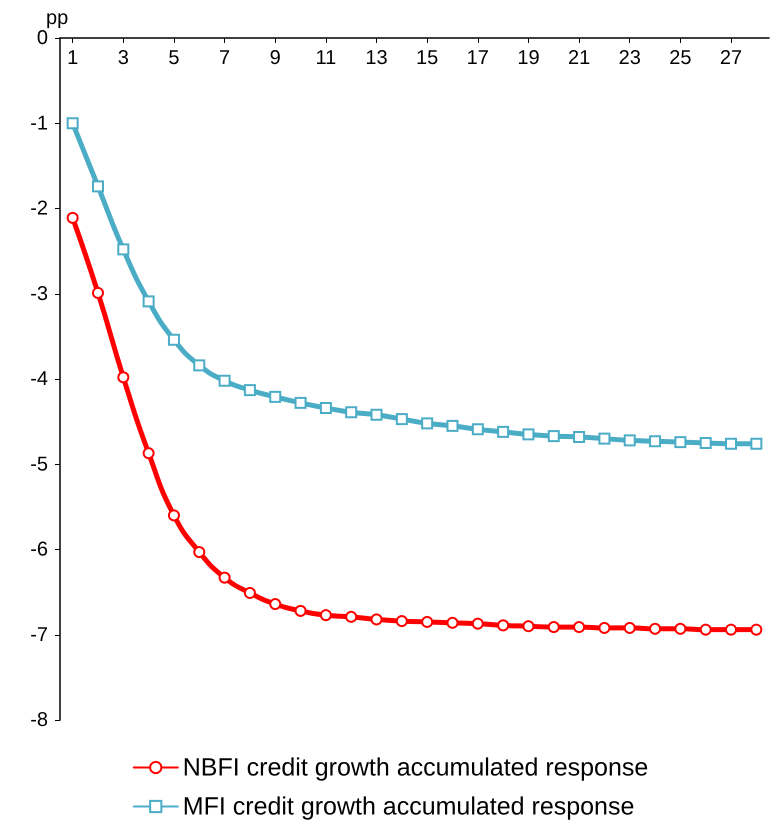 The width and height of the screenshot is (773, 824). Describe the element at coordinates (39, 293) in the screenshot. I see `y-tick-label: -3` at that location.